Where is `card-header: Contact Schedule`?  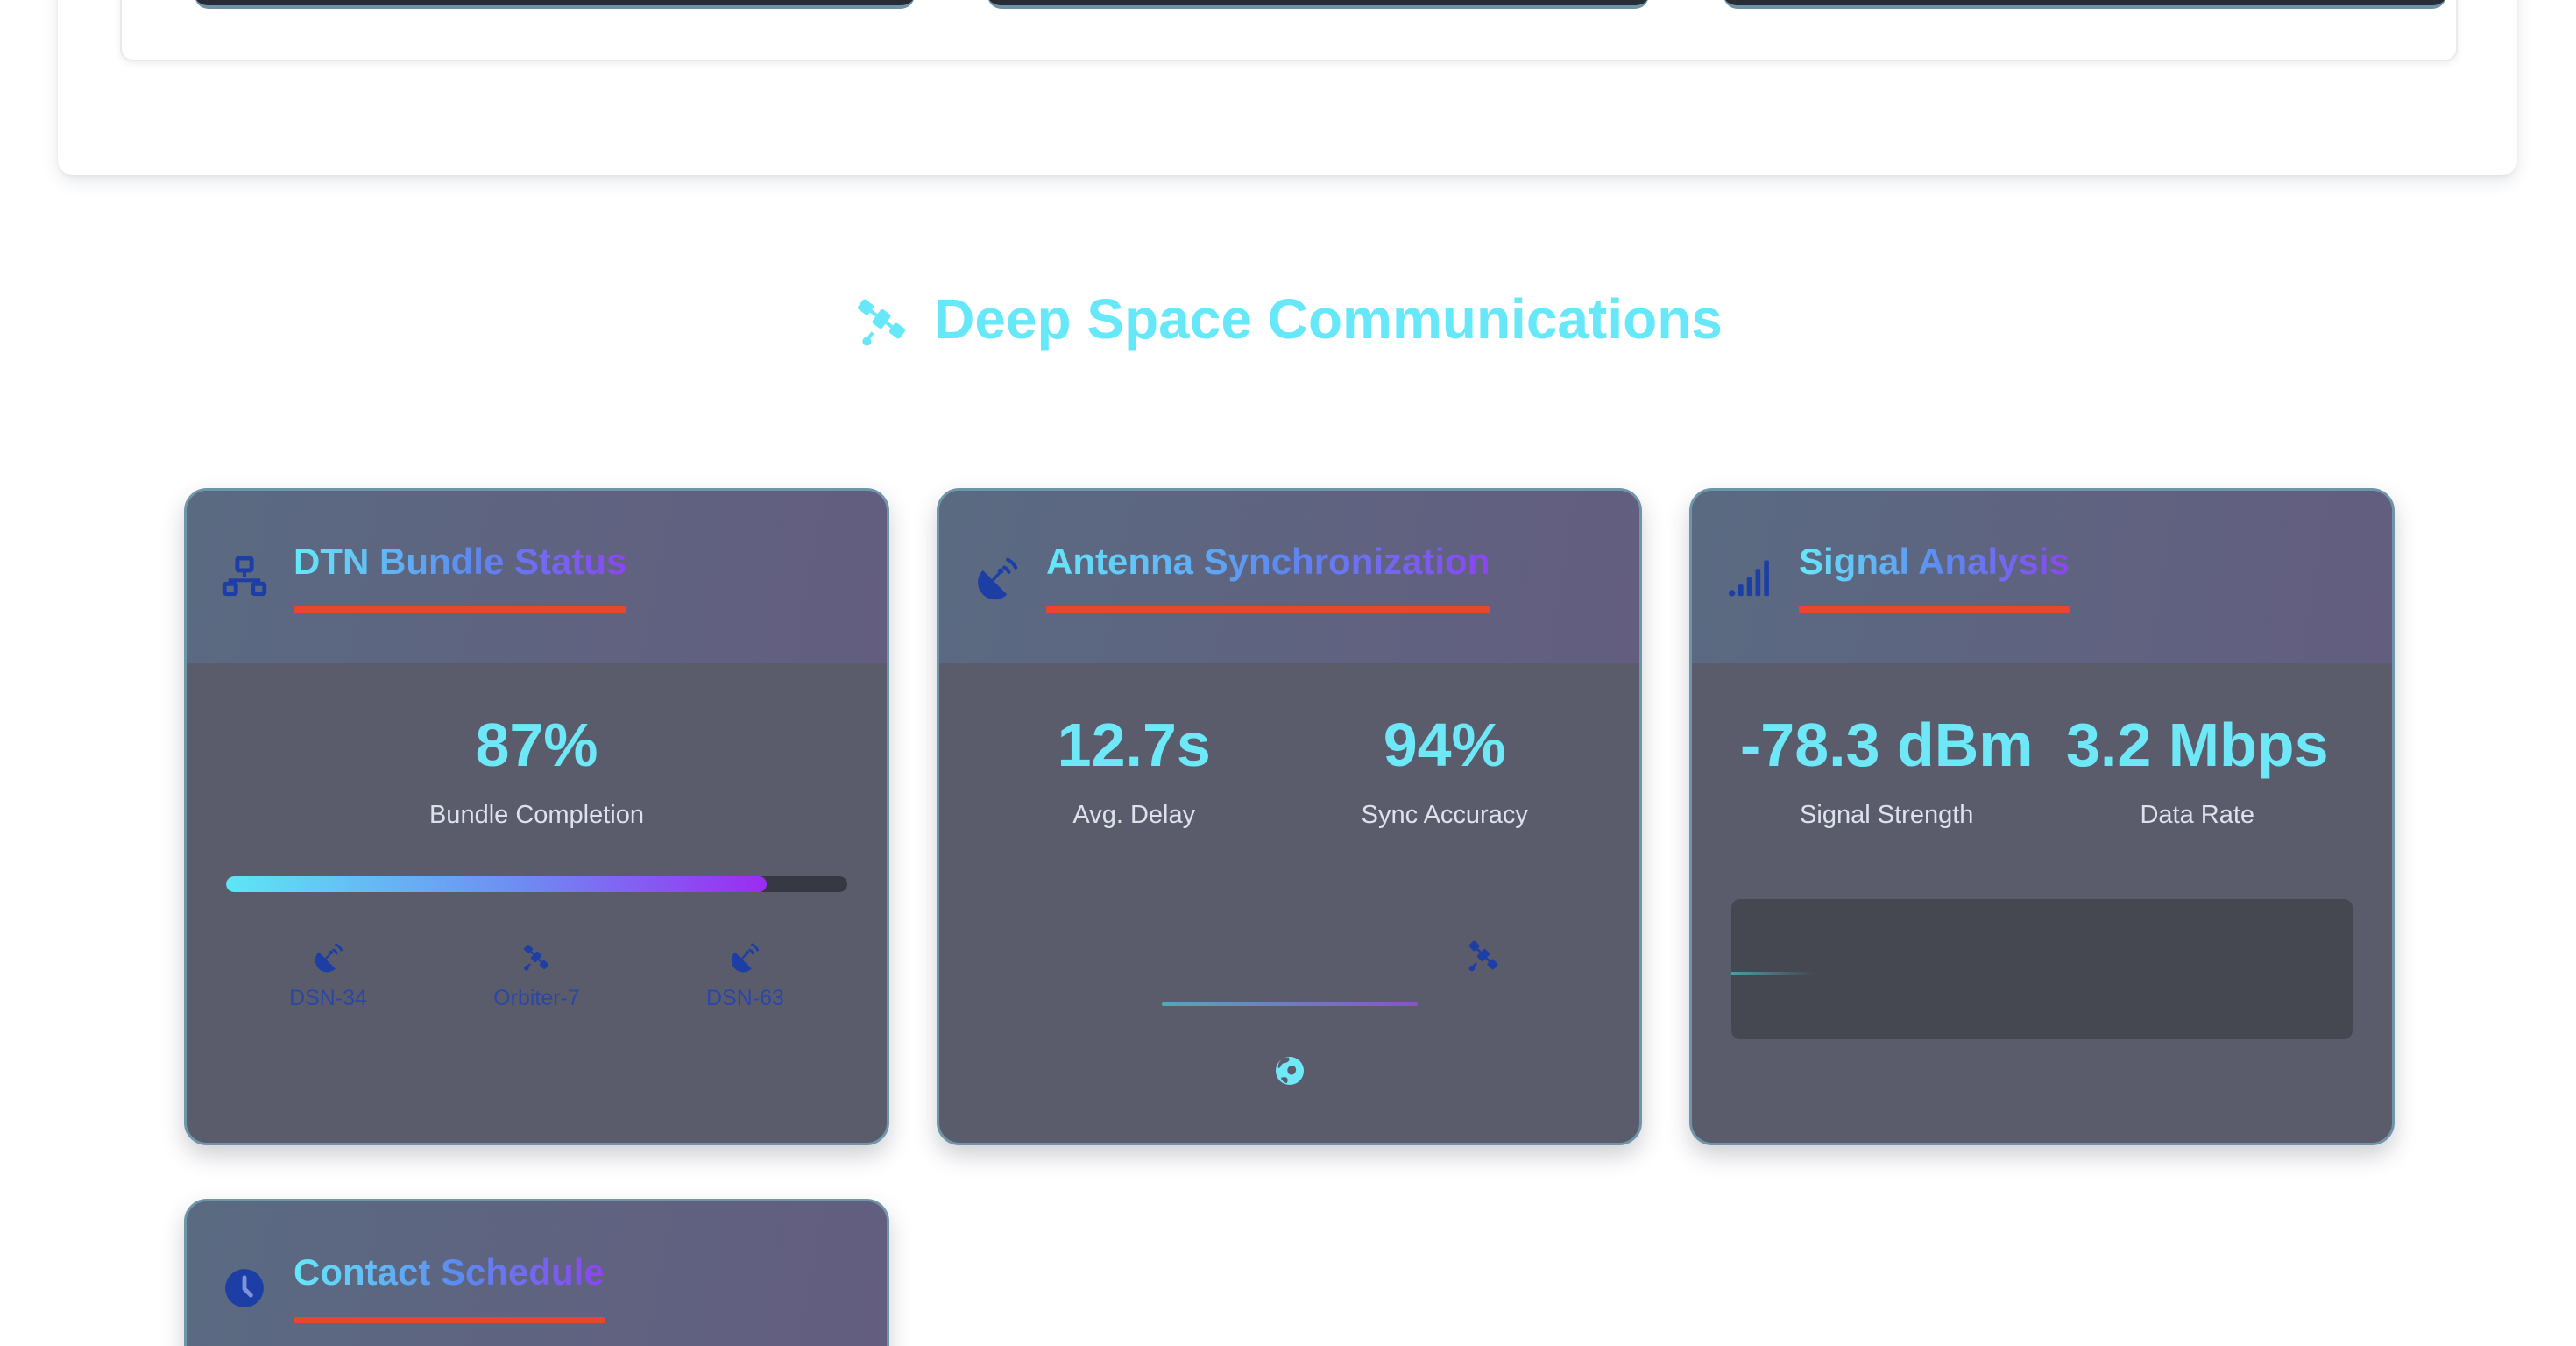
card-header: Contact Schedule is located at coordinates (537, 1273).